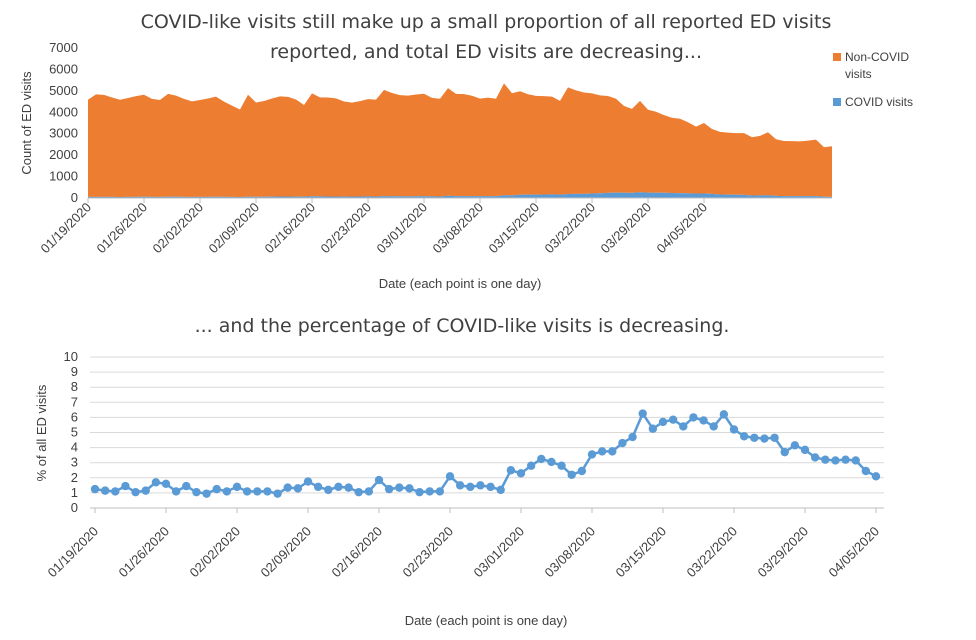 Image resolution: width=976 pixels, height=640 pixels. Describe the element at coordinates (74, 447) in the screenshot. I see `chart2-y-tick-label: 4` at that location.